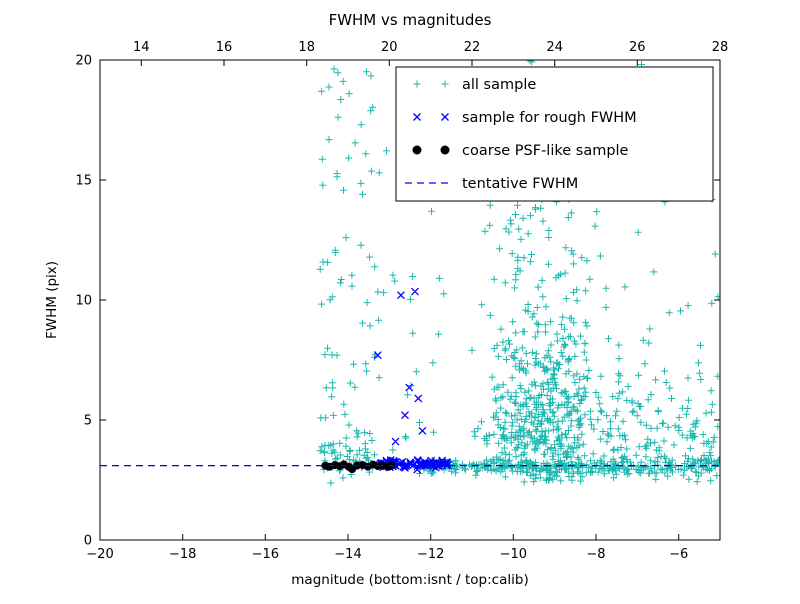 Image resolution: width=800 pixels, height=604 pixels. What do you see at coordinates (637, 47) in the screenshot?
I see `top-x-tick-label: 26` at bounding box center [637, 47].